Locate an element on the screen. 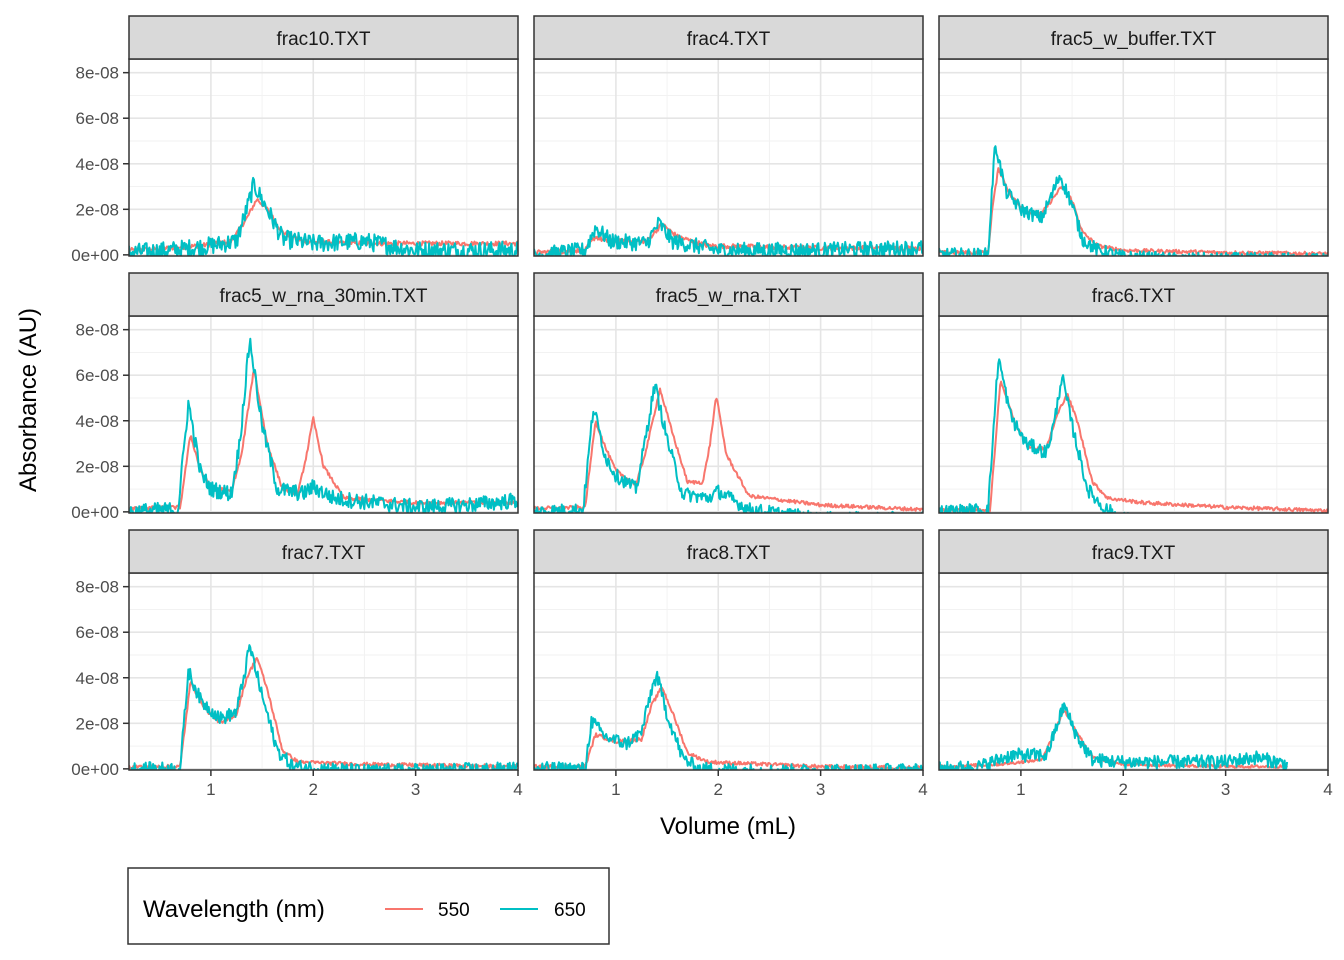  facet-panel: frac7.TXT is located at coordinates (323, 650).